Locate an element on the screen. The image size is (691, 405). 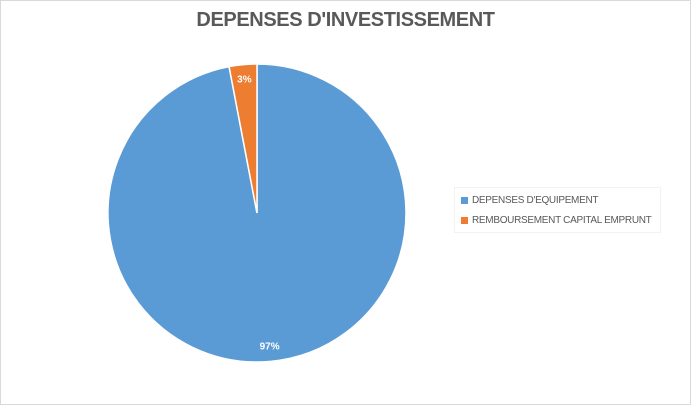
pie-data-labels: 97% 3% is located at coordinates (258, 213).